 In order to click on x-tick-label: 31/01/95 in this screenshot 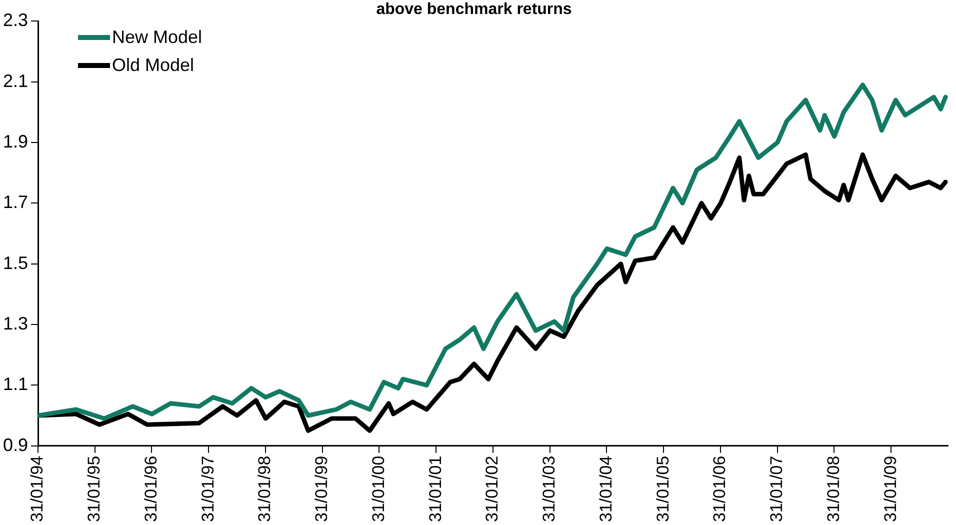, I will do `click(94, 489)`.